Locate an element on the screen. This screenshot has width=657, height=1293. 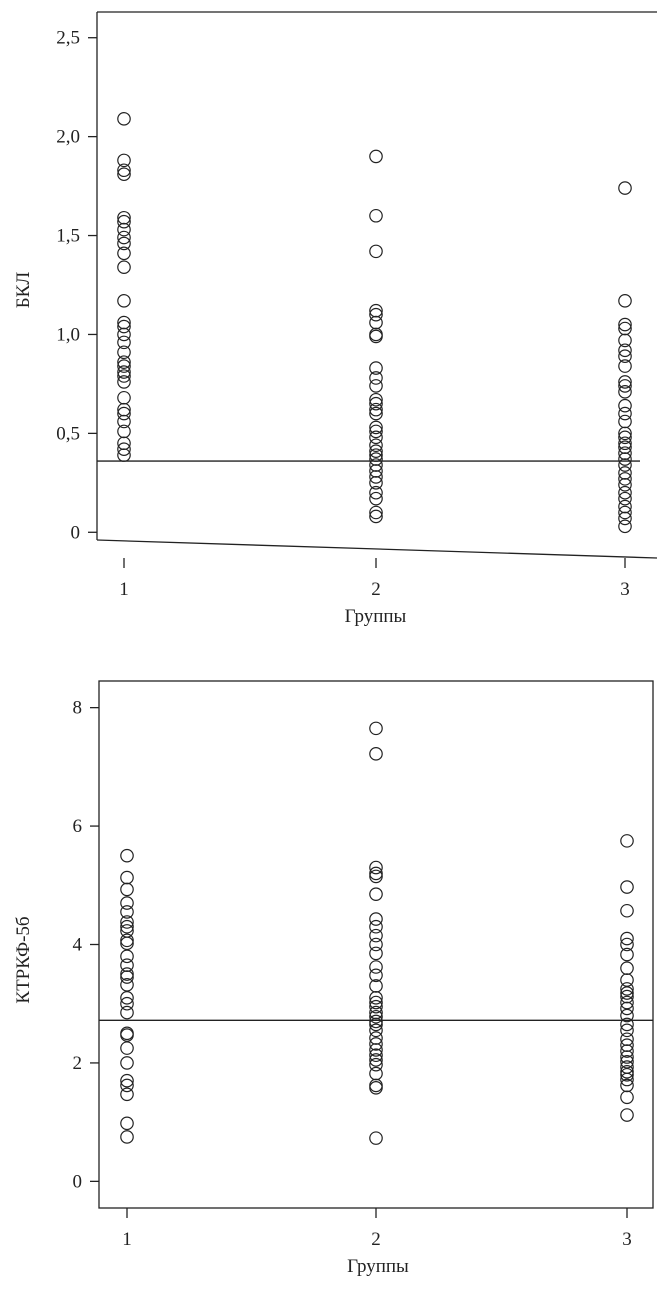
x-axis-line is located at coordinates (376, 549).